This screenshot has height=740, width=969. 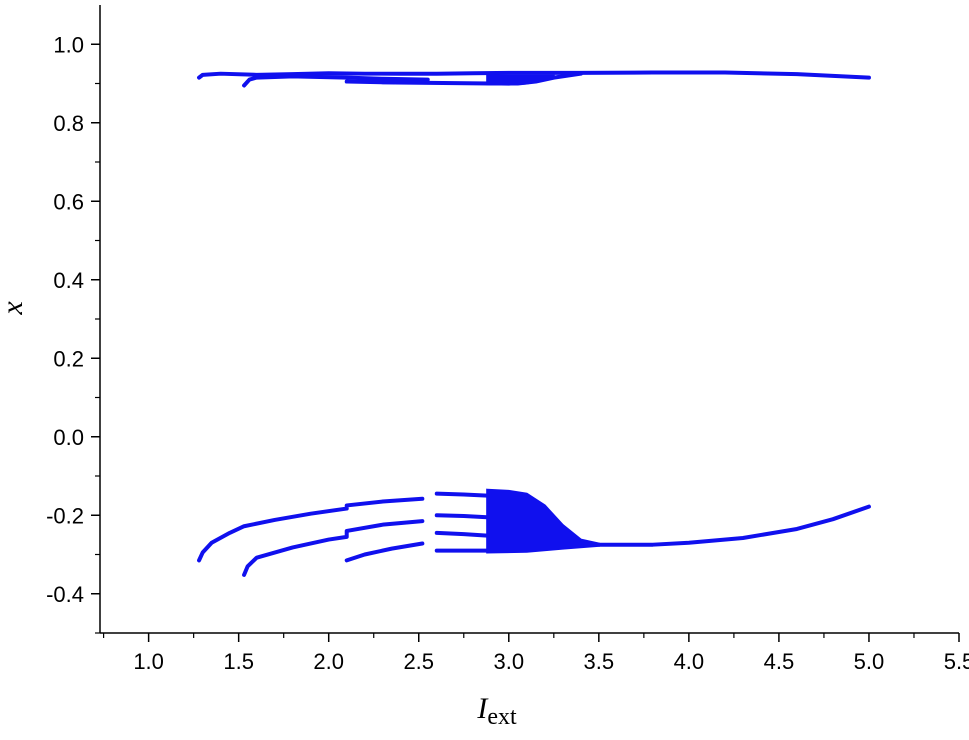 I want to click on x-tick-label: 5.5, so click(x=956, y=661).